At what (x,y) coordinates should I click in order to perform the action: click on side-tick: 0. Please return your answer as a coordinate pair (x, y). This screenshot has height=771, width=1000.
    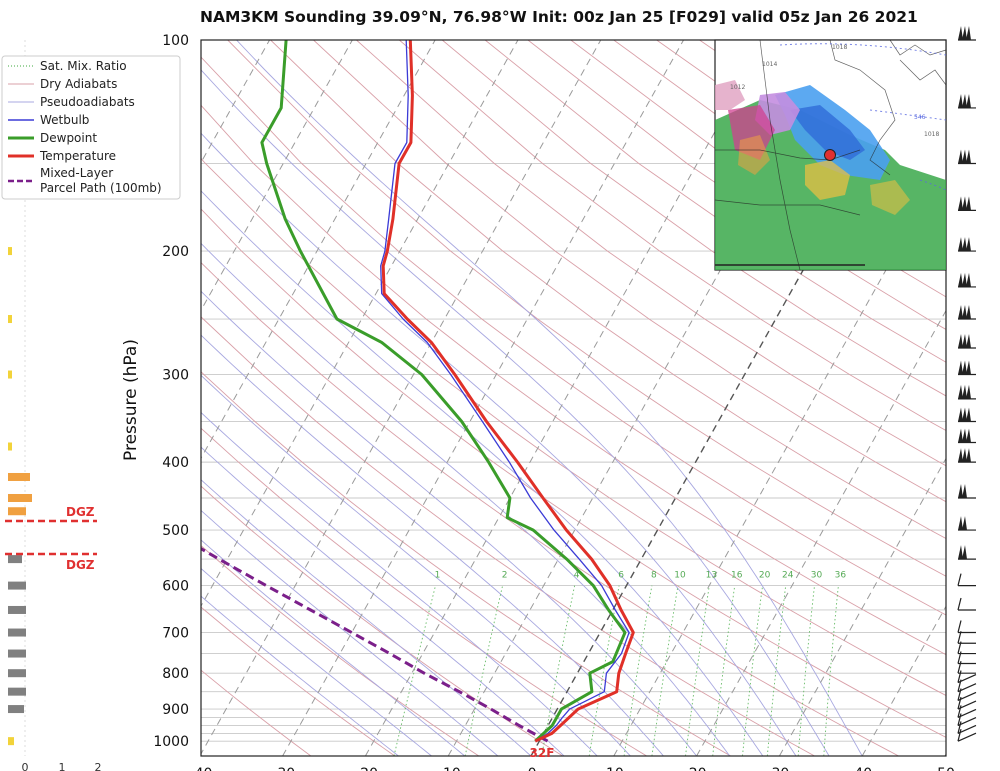
    Looking at the image, I should click on (25, 766).